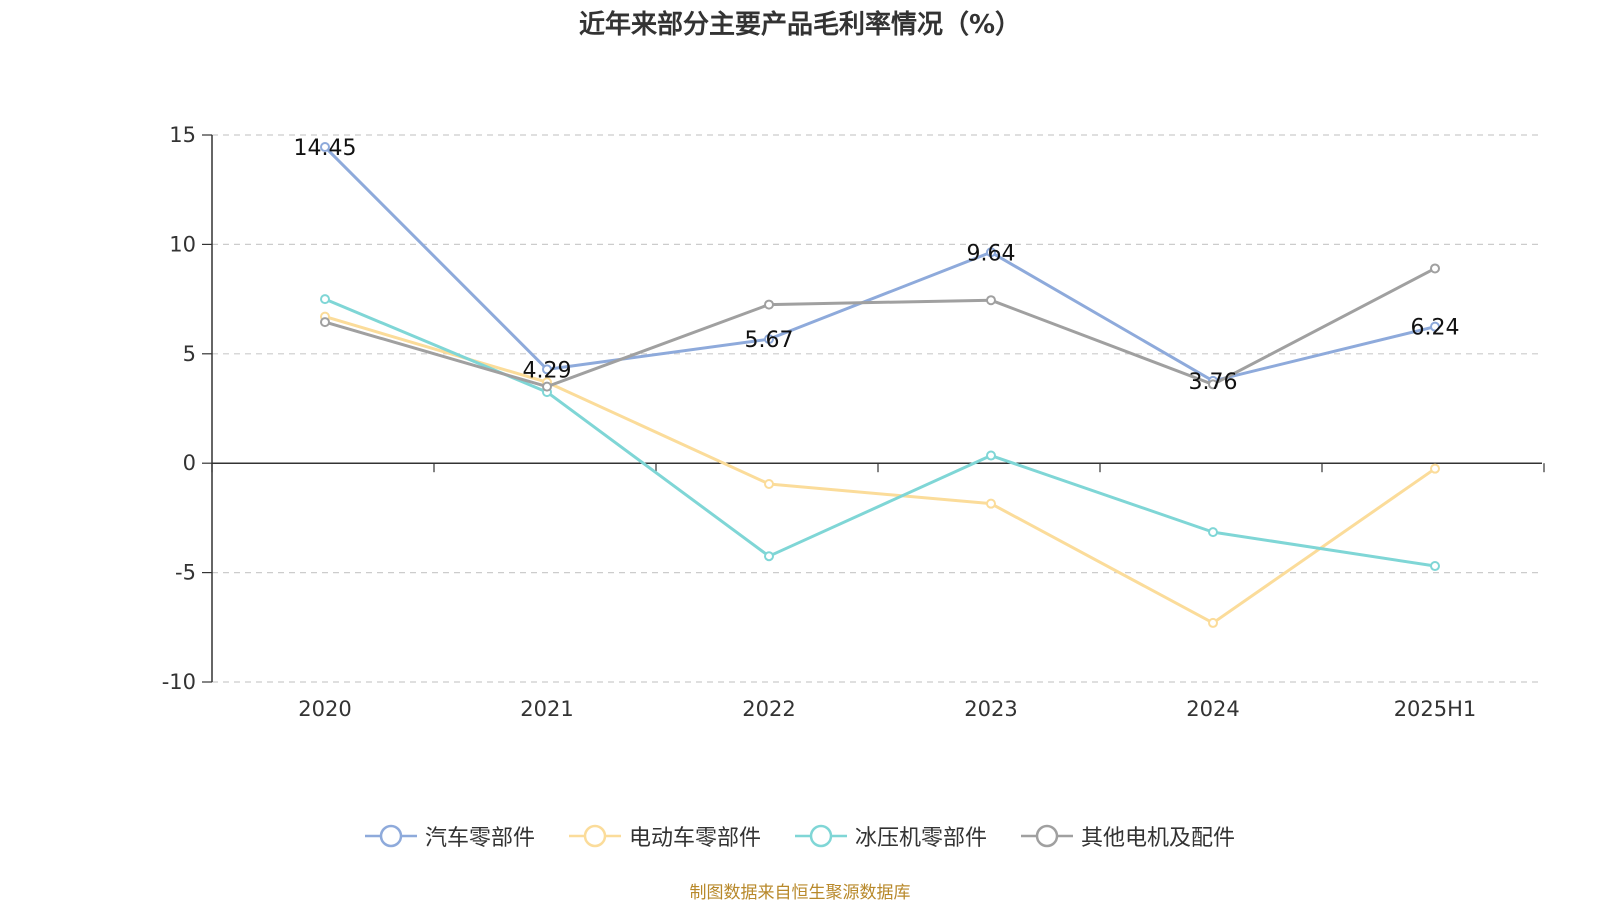 The width and height of the screenshot is (1600, 903). I want to click on source-note: 制图数据来自恒生聚源数据库, so click(800, 893).